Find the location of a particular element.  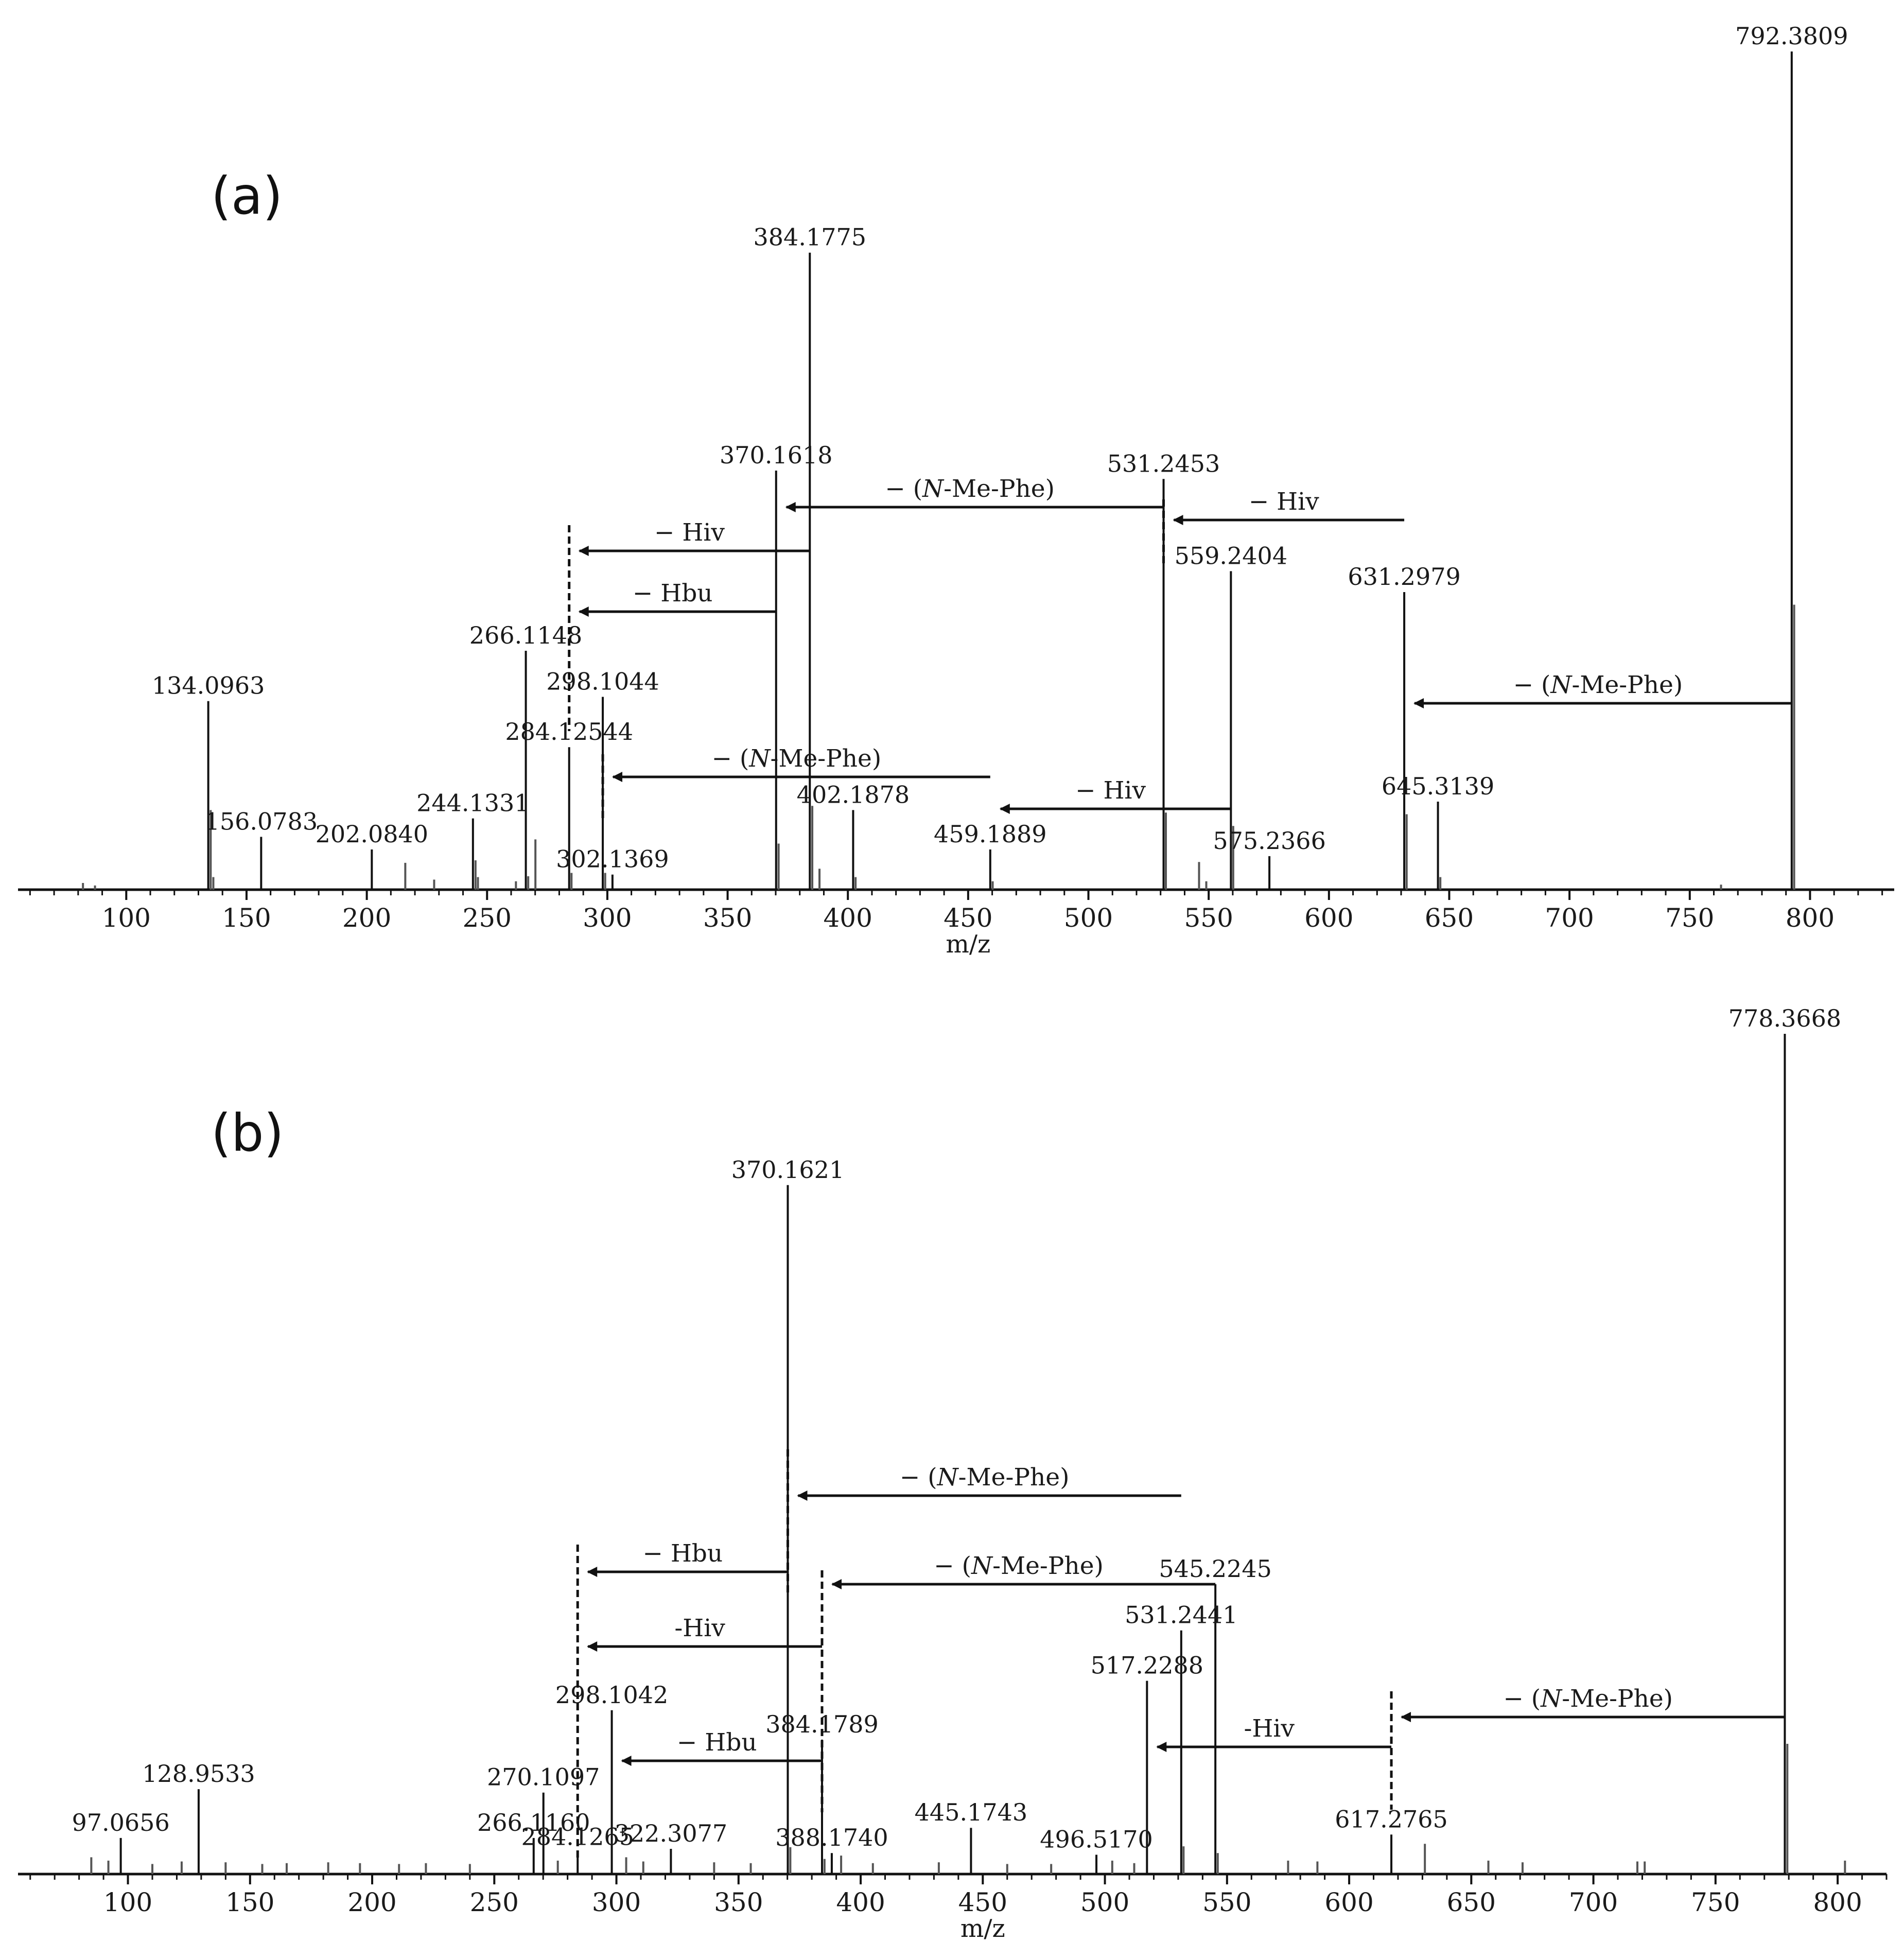

peak-label: 370.1618 is located at coordinates (776, 455).